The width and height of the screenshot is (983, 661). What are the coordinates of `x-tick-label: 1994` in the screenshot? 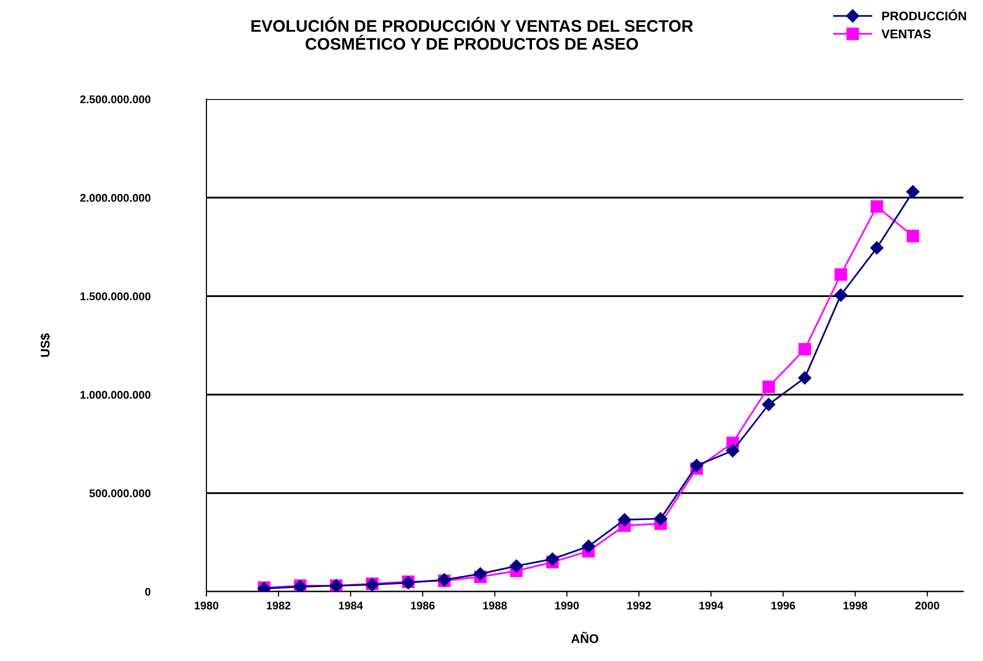 It's located at (711, 606).